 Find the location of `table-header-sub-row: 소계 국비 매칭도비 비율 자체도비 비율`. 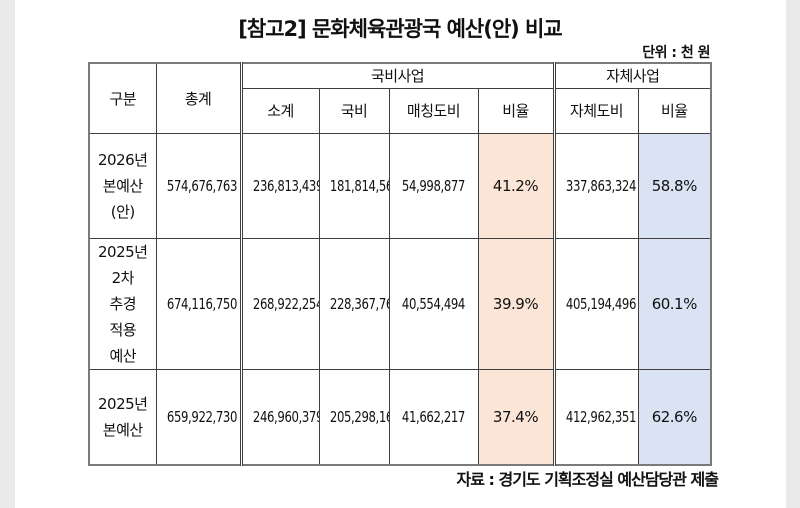

table-header-sub-row: 소계 국비 매칭도비 비율 자체도비 비율 is located at coordinates (400, 110).